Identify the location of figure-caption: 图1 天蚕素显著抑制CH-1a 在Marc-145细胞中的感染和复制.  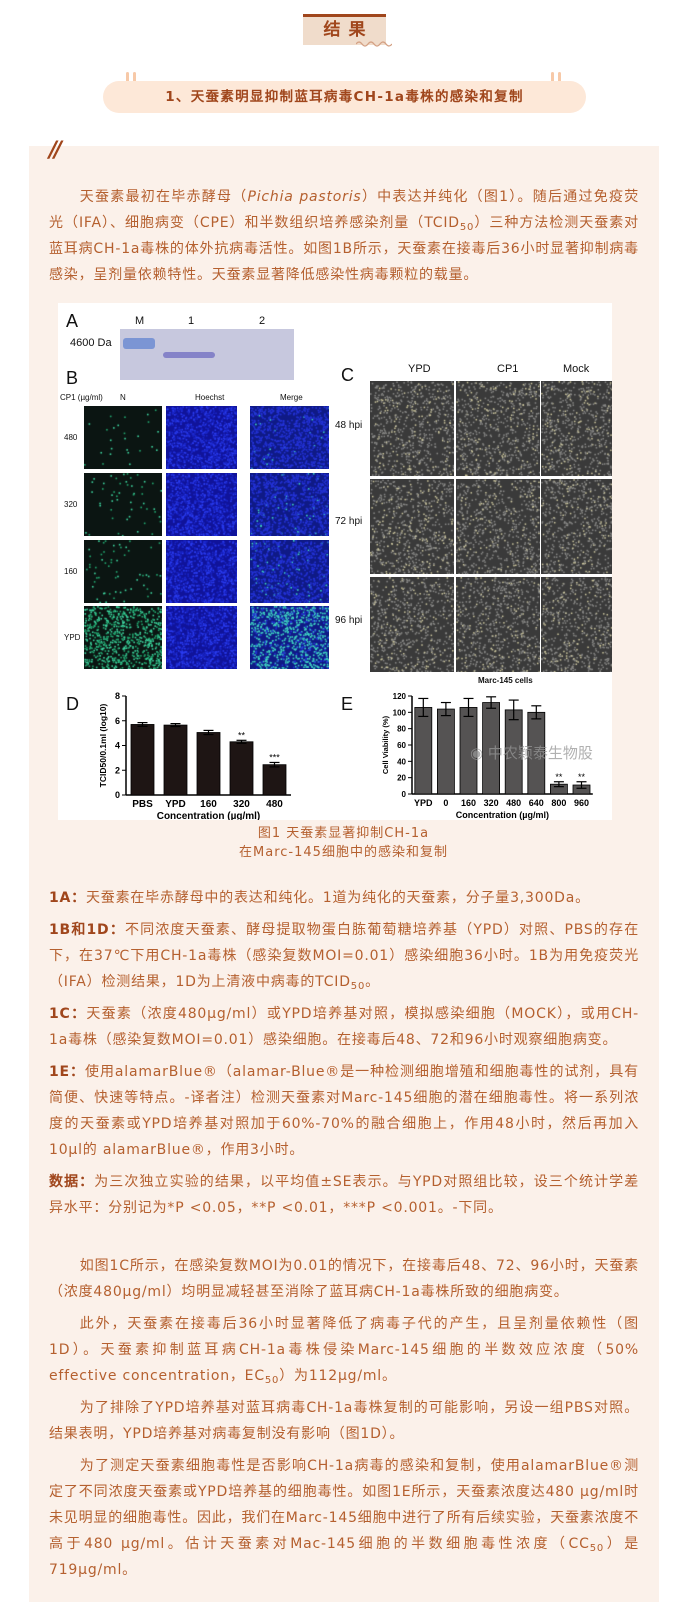
(343, 843).